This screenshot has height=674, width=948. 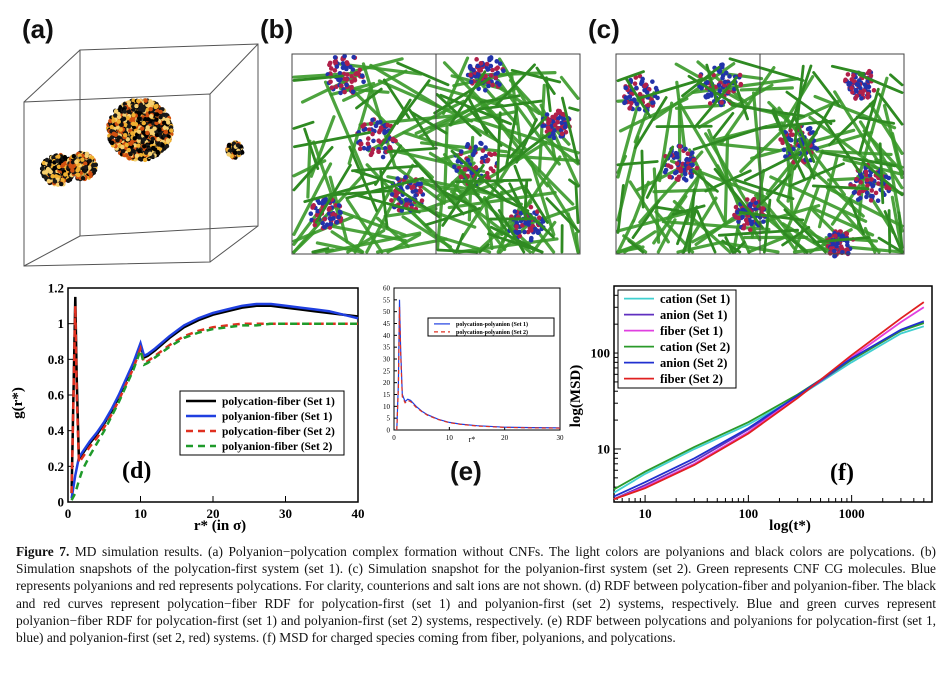 What do you see at coordinates (387, 336) in the screenshot?
I see `y-tick-label: 40` at bounding box center [387, 336].